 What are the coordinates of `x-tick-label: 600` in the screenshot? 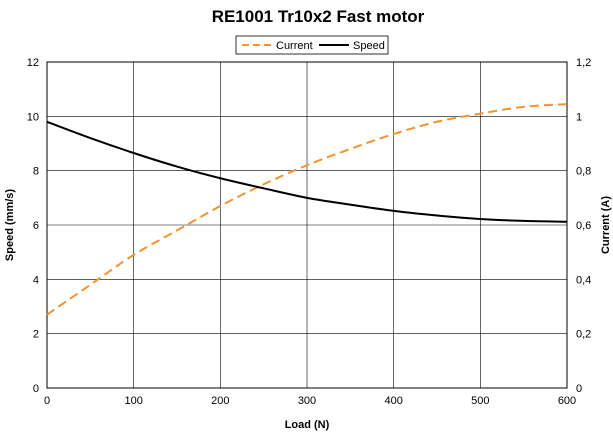 It's located at (567, 401).